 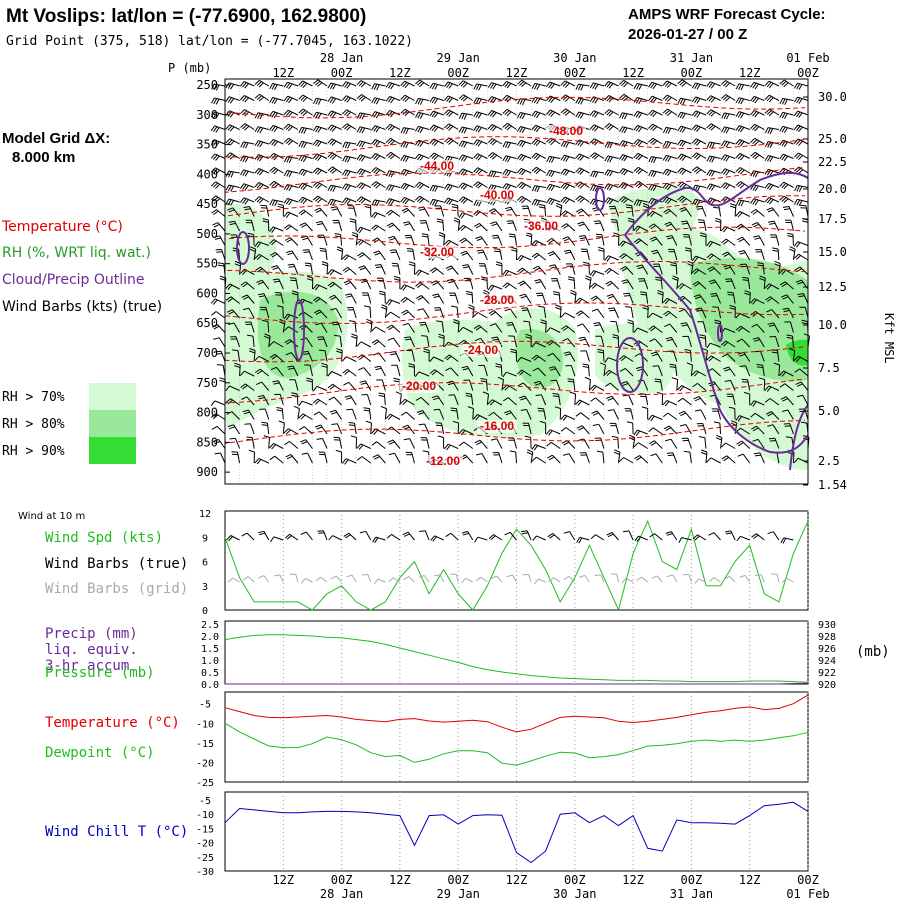 What do you see at coordinates (832, 189) in the screenshot?
I see `height-tick-label: 20.0` at bounding box center [832, 189].